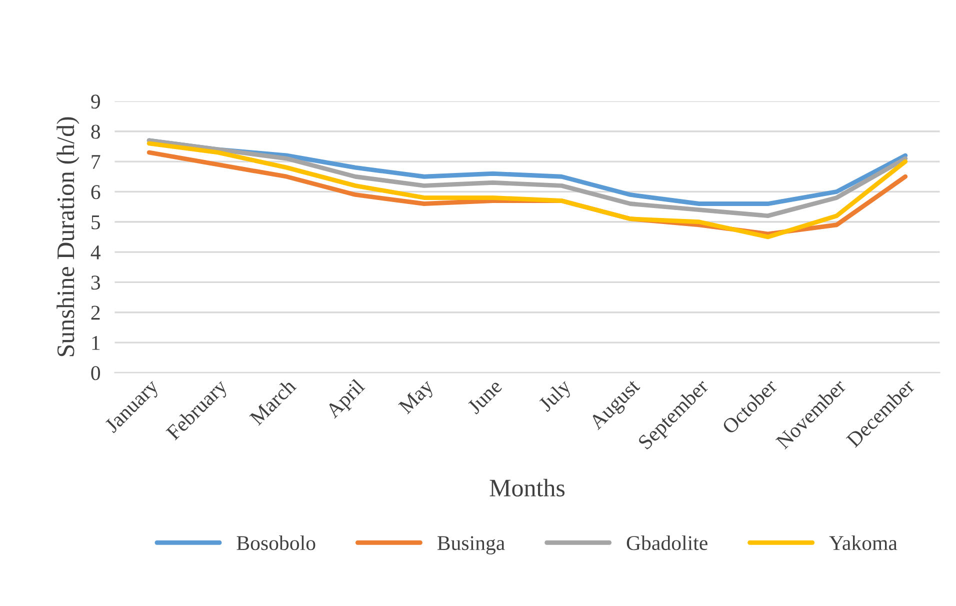 The height and width of the screenshot is (606, 956). Describe the element at coordinates (95, 373) in the screenshot. I see `y-tick-label: 0` at that location.